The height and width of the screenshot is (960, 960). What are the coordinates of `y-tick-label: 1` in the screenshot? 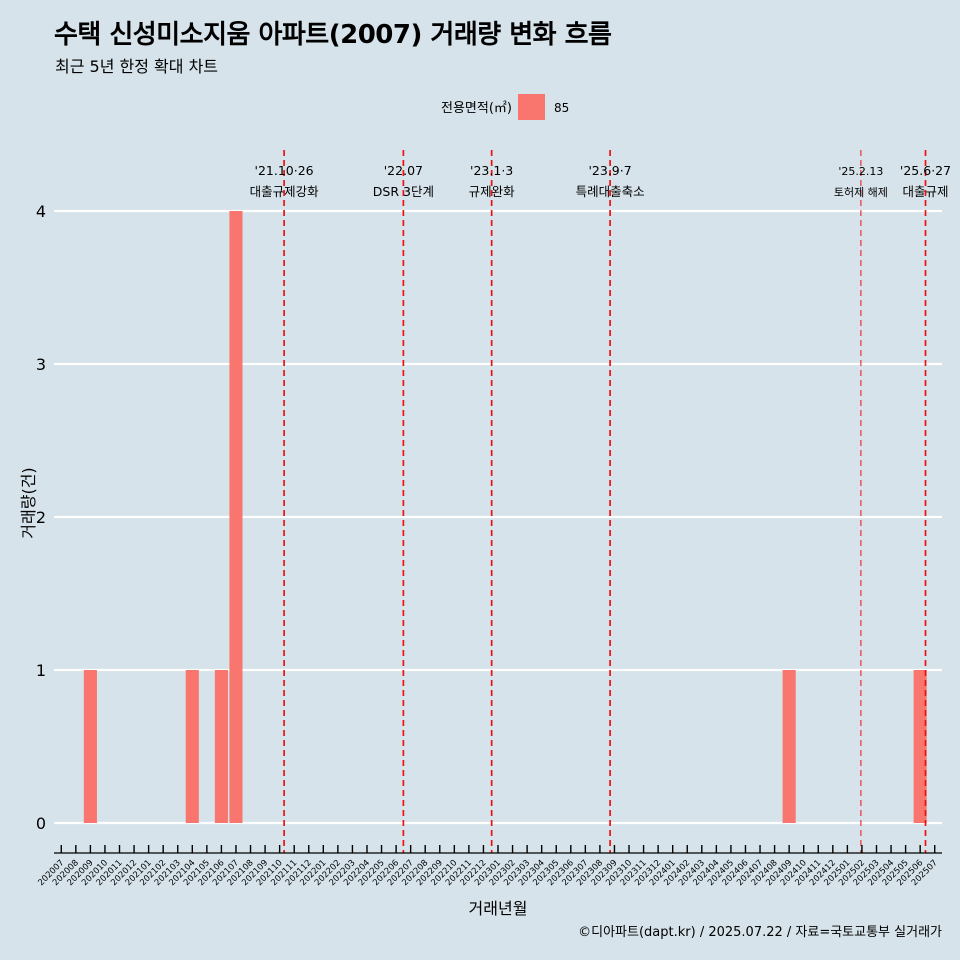 It's located at (41, 670).